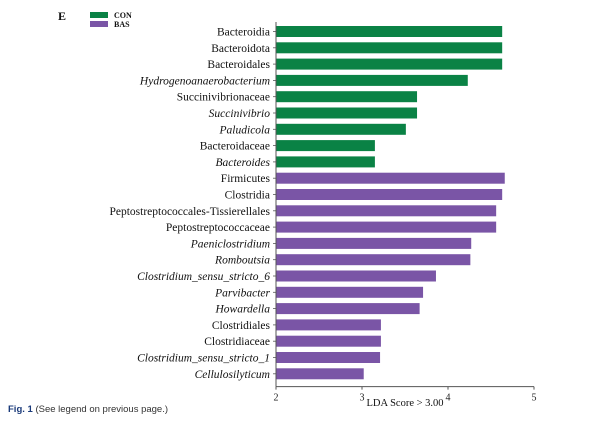 Image resolution: width=600 pixels, height=441 pixels. What do you see at coordinates (62, 16) in the screenshot?
I see `panel-label: E` at bounding box center [62, 16].